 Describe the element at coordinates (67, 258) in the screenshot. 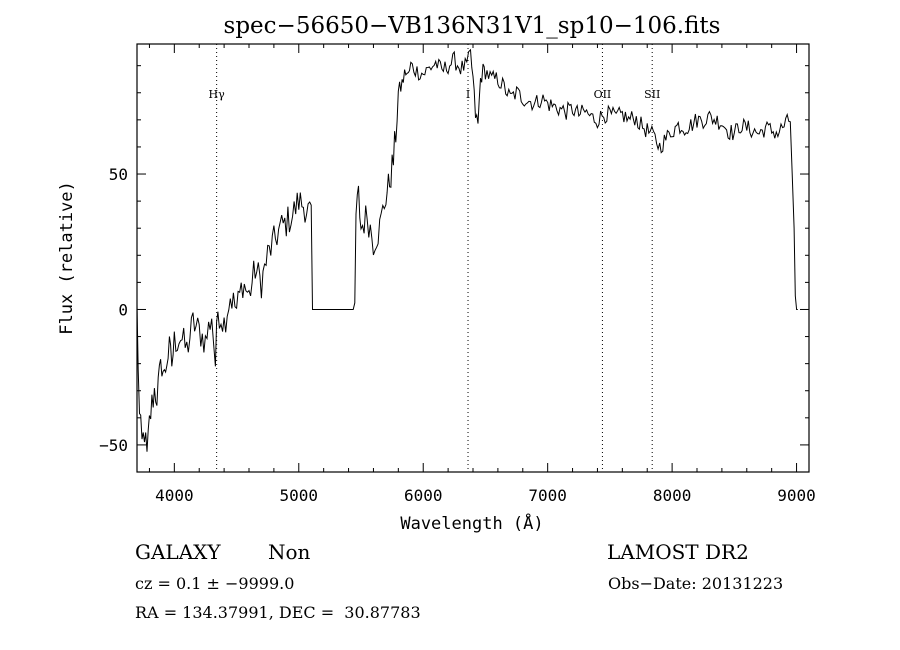

I see `y-axis-label: Flux (relative)` at that location.